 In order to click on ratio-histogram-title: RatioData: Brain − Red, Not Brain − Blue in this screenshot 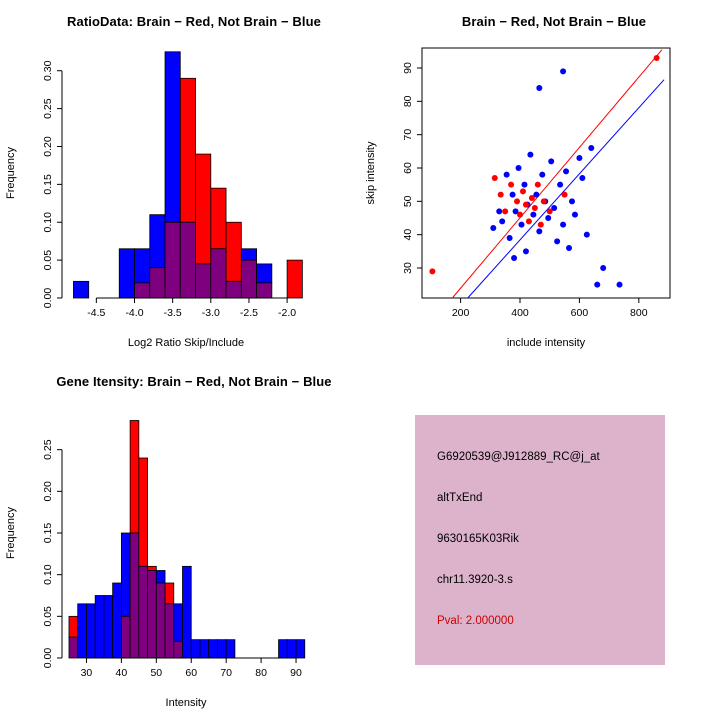, I will do `click(194, 21)`.